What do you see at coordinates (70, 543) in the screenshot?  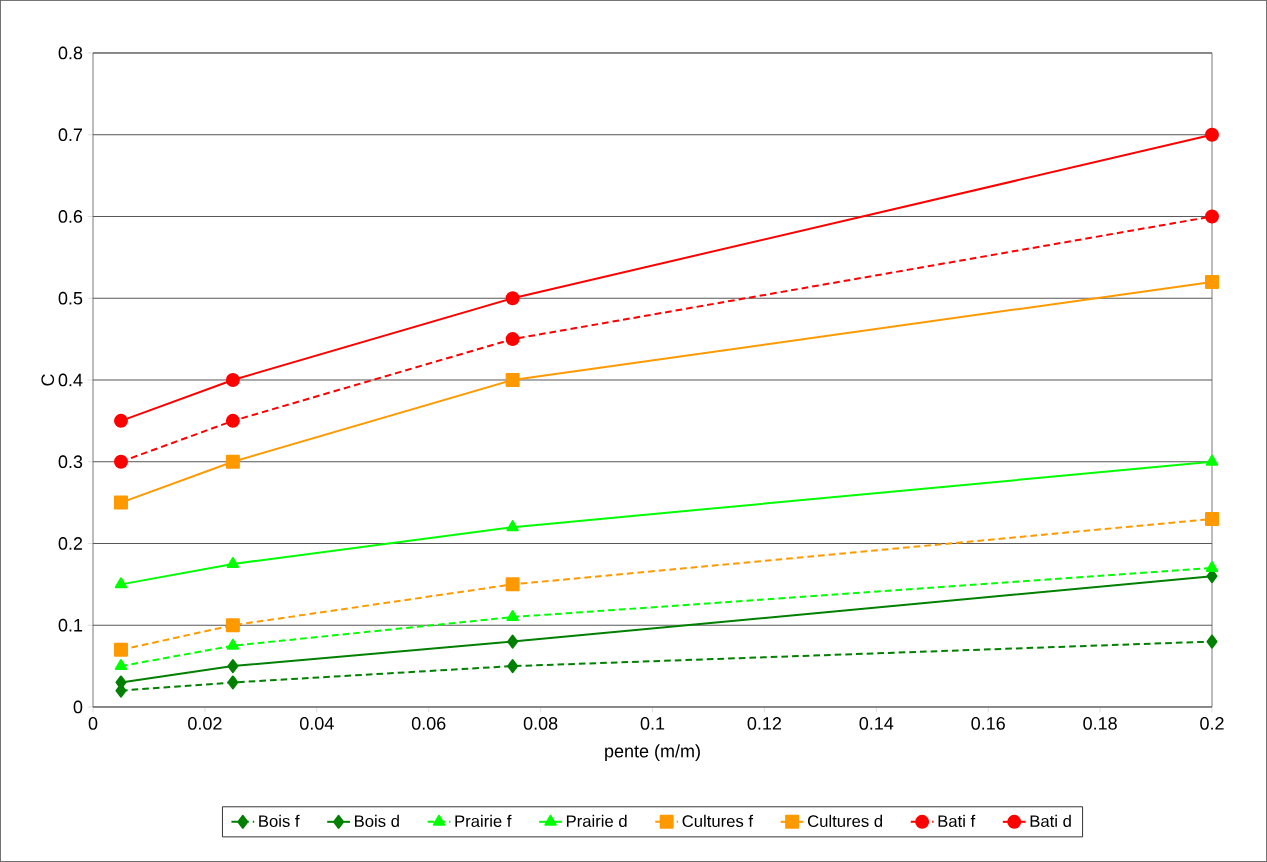 I see `y-tick-label: 0.2` at bounding box center [70, 543].